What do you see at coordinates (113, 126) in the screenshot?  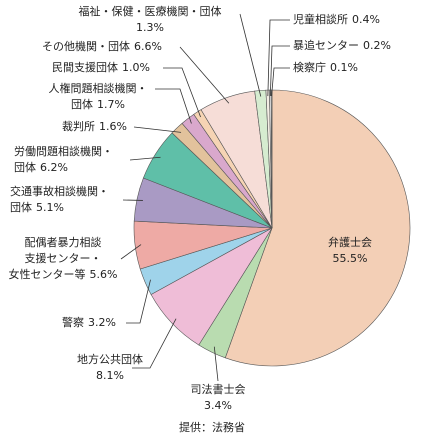 I see `value-label: 1.6%` at bounding box center [113, 126].